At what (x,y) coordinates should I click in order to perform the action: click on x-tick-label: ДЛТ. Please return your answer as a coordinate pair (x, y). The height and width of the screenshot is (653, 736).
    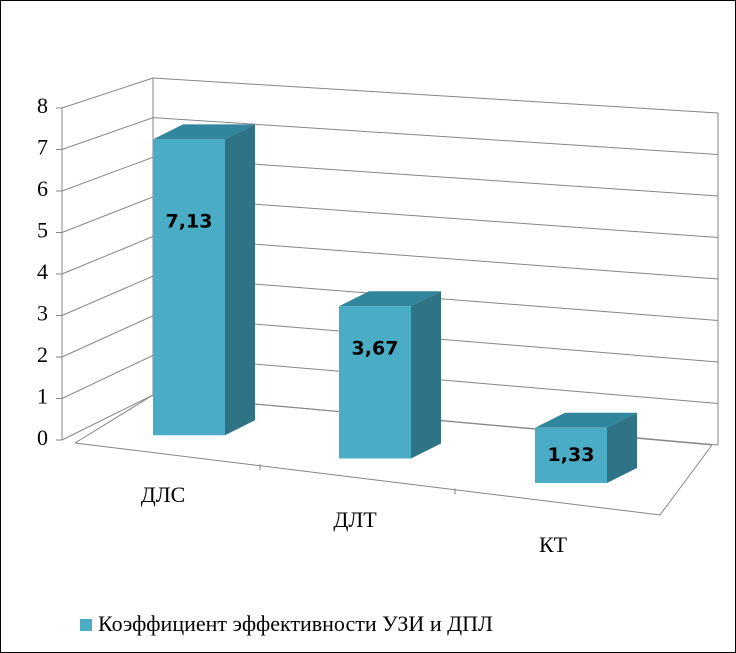
    Looking at the image, I should click on (355, 519).